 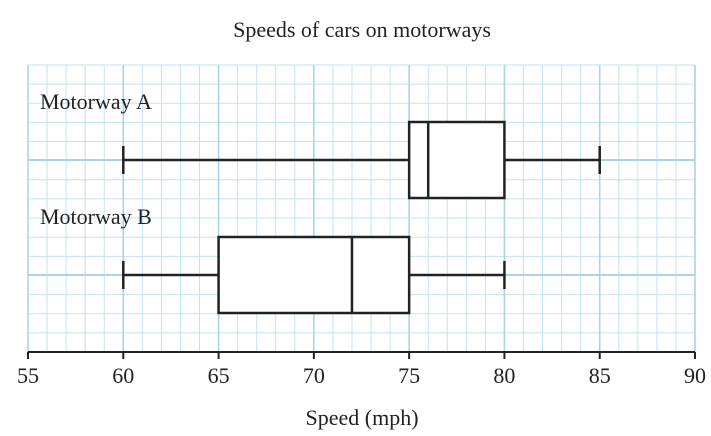 What do you see at coordinates (123, 375) in the screenshot?
I see `x-tick-label: 60` at bounding box center [123, 375].